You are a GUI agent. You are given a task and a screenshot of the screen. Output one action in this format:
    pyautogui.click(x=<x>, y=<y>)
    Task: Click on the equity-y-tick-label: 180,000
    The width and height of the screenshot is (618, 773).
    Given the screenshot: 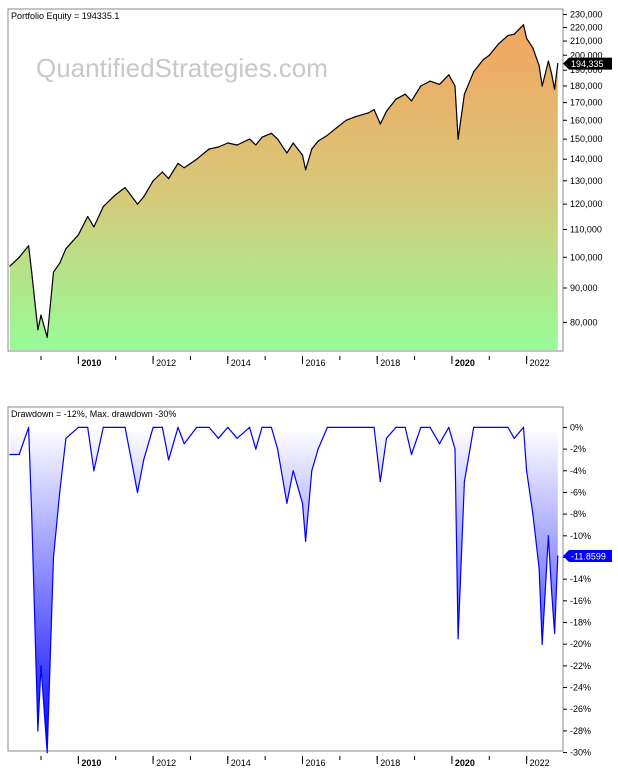 What is the action you would take?
    pyautogui.click(x=586, y=86)
    